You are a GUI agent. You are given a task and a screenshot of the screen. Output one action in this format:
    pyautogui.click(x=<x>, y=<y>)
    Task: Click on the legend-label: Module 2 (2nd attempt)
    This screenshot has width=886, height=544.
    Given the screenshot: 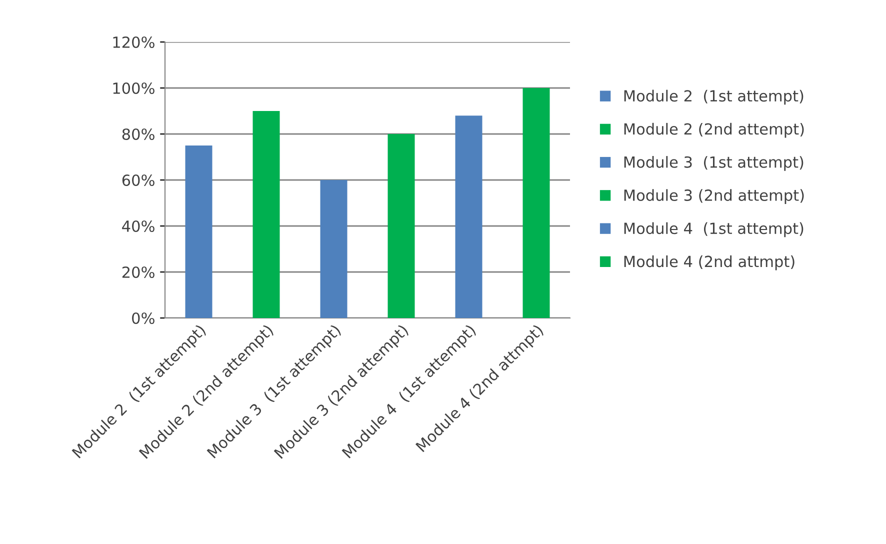 What is the action you would take?
    pyautogui.click(x=714, y=130)
    